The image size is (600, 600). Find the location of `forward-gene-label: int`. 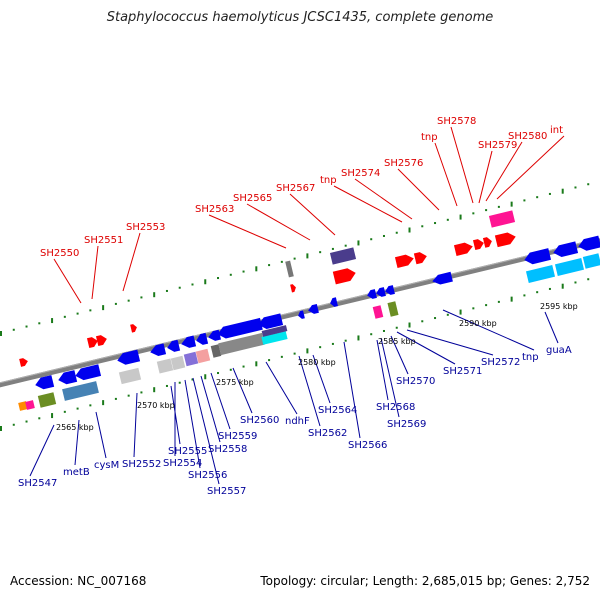

forward-gene-label: int is located at coordinates (556, 130).